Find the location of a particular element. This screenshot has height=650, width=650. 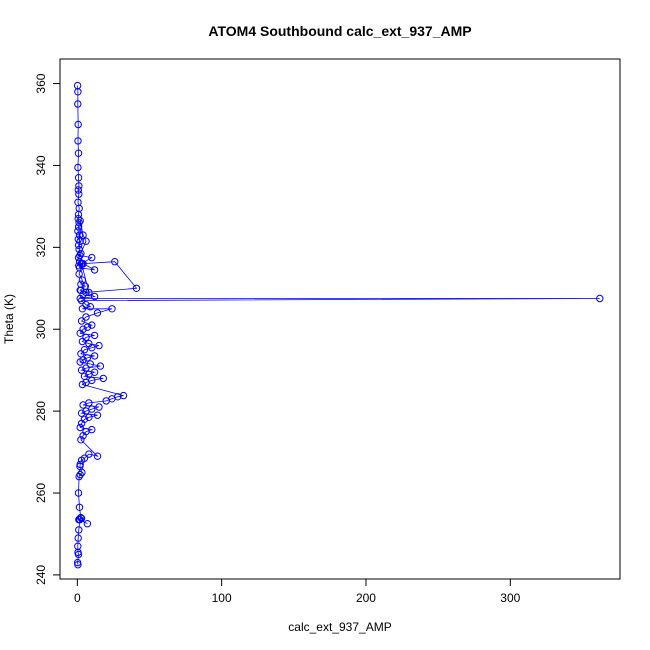

x-axis-label: calc_ext_937_AMP is located at coordinates (339, 627).